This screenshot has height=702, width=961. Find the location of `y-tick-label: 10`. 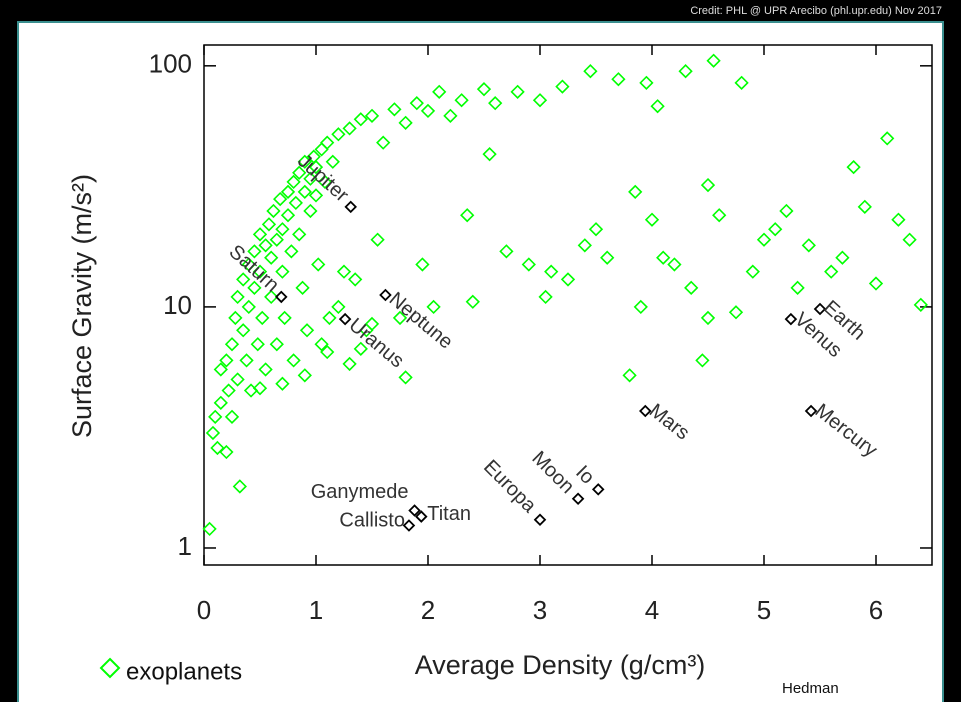

y-tick-label: 10 is located at coordinates (177, 305).